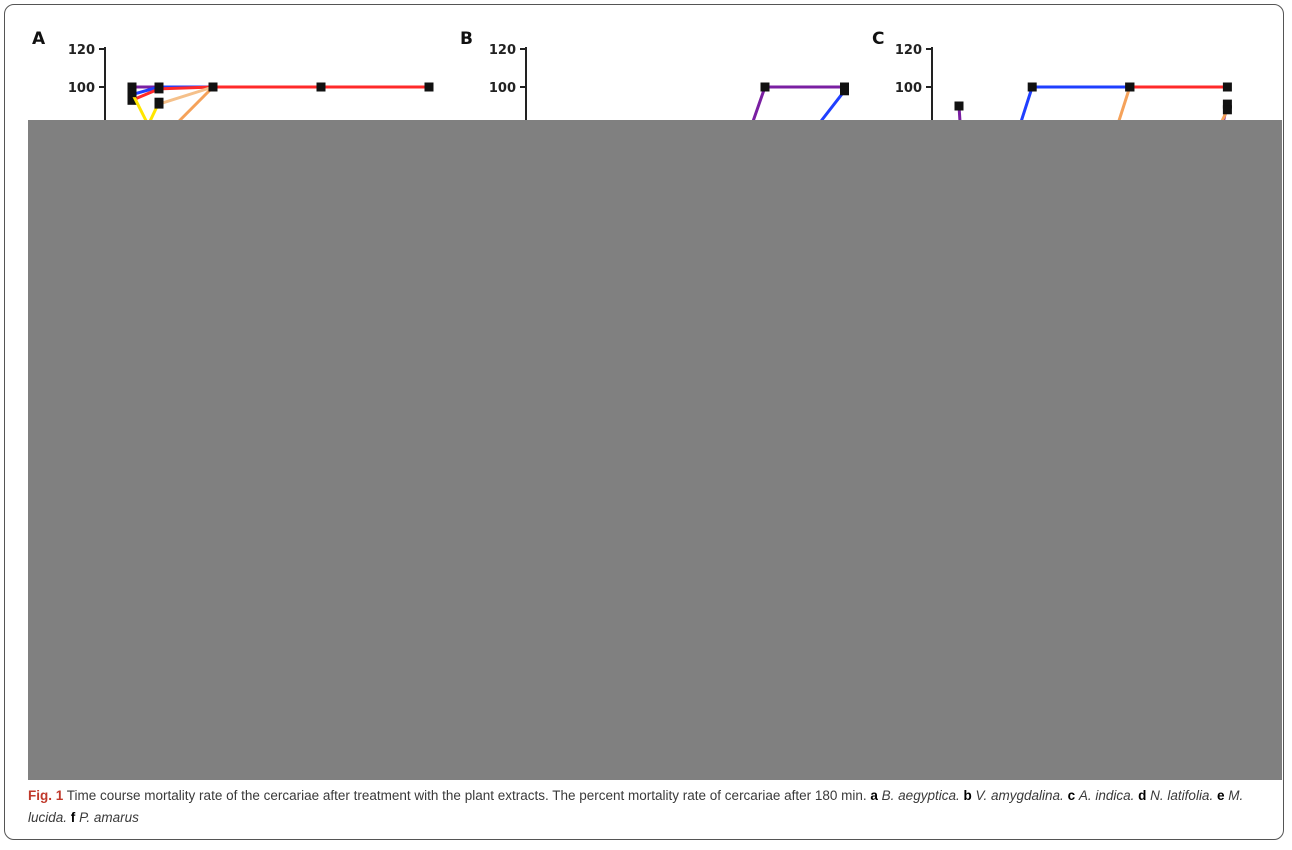  What do you see at coordinates (1176, 795) in the screenshot?
I see `caption-item-d: d N. latifolia.` at bounding box center [1176, 795].